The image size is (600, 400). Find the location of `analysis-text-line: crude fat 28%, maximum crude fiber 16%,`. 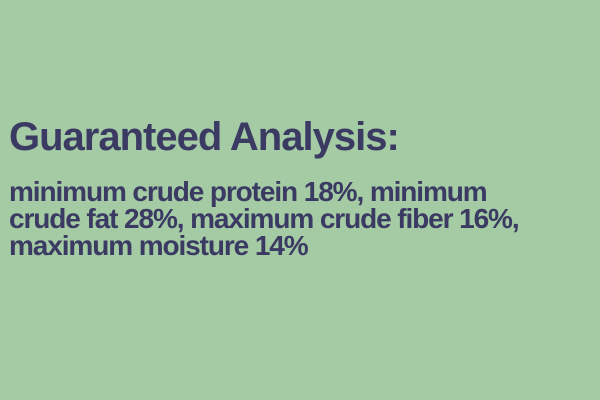

analysis-text-line: crude fat 28%, maximum crude fiber 16%, is located at coordinates (264, 218).